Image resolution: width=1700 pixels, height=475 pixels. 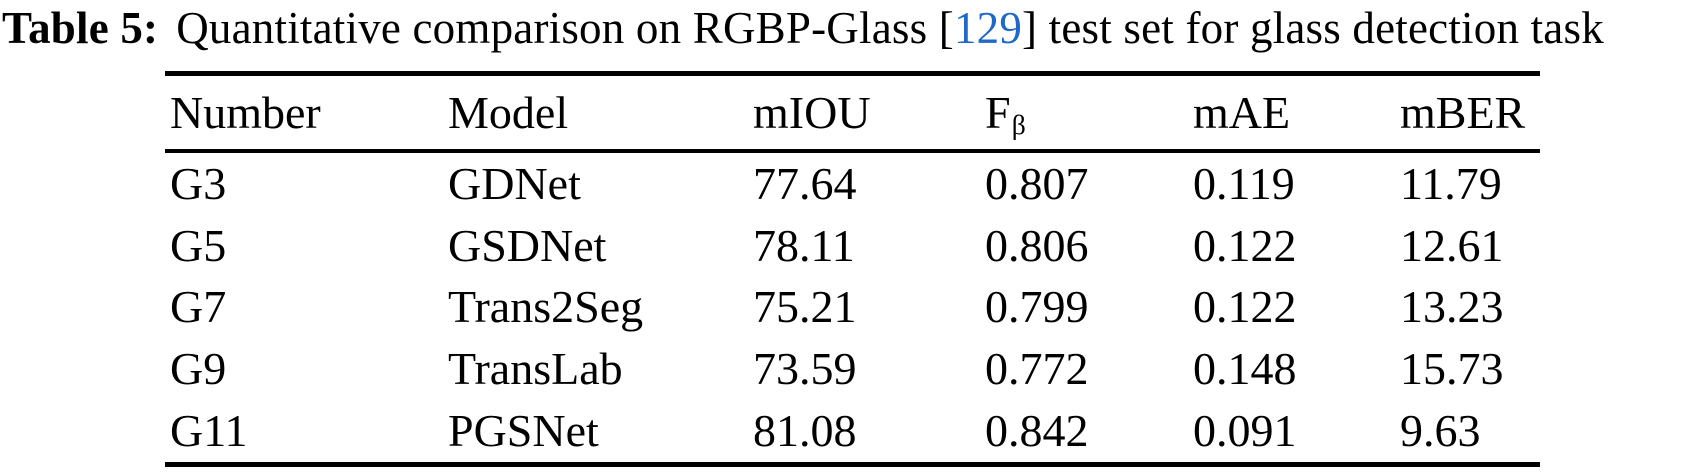 What do you see at coordinates (535, 369) in the screenshot?
I see `cell-model: TransLab` at bounding box center [535, 369].